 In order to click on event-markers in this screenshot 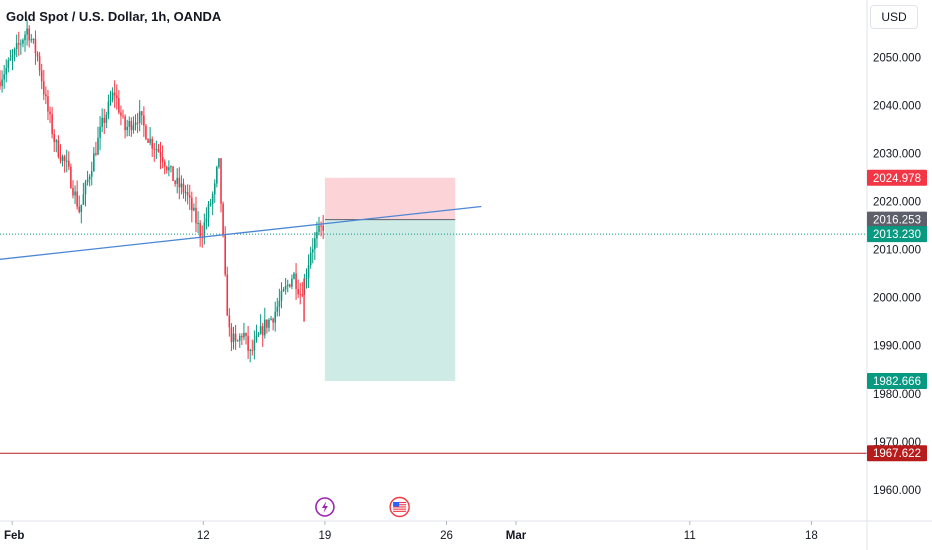, I will do `click(362, 507)`.